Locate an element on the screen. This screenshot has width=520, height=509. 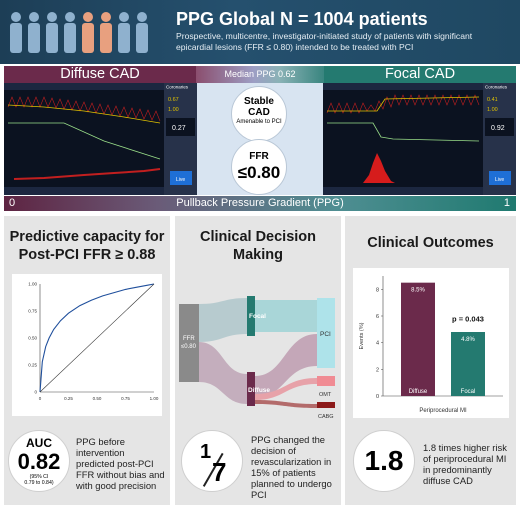
roc-curve-line is located at coordinates (97, 338).